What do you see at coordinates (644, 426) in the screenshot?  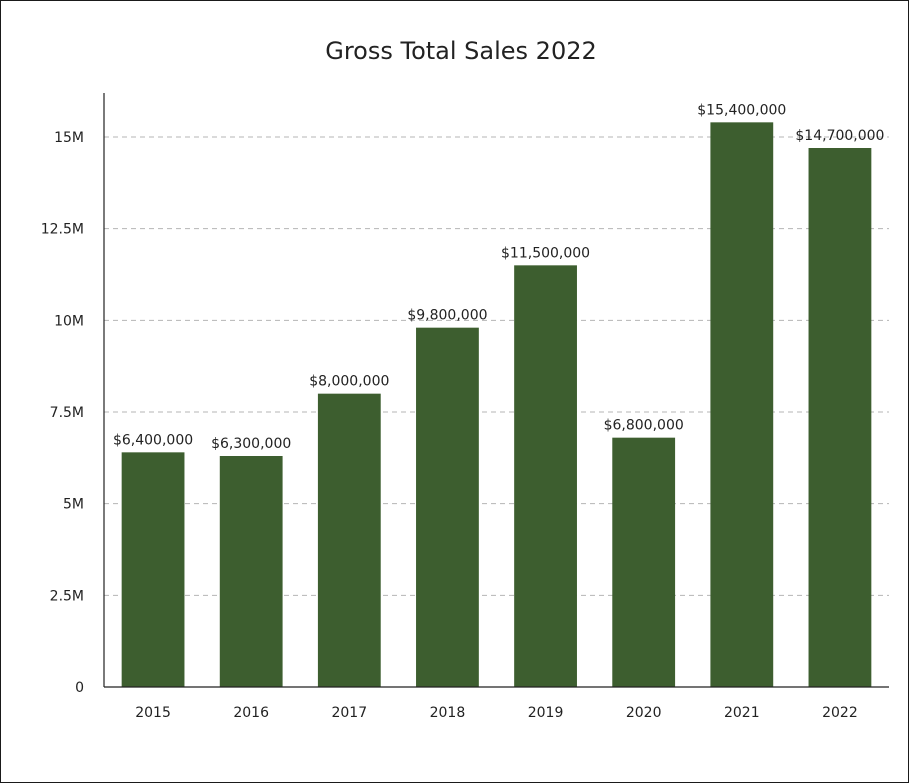 I see `data-label: $6,800,000` at bounding box center [644, 426].